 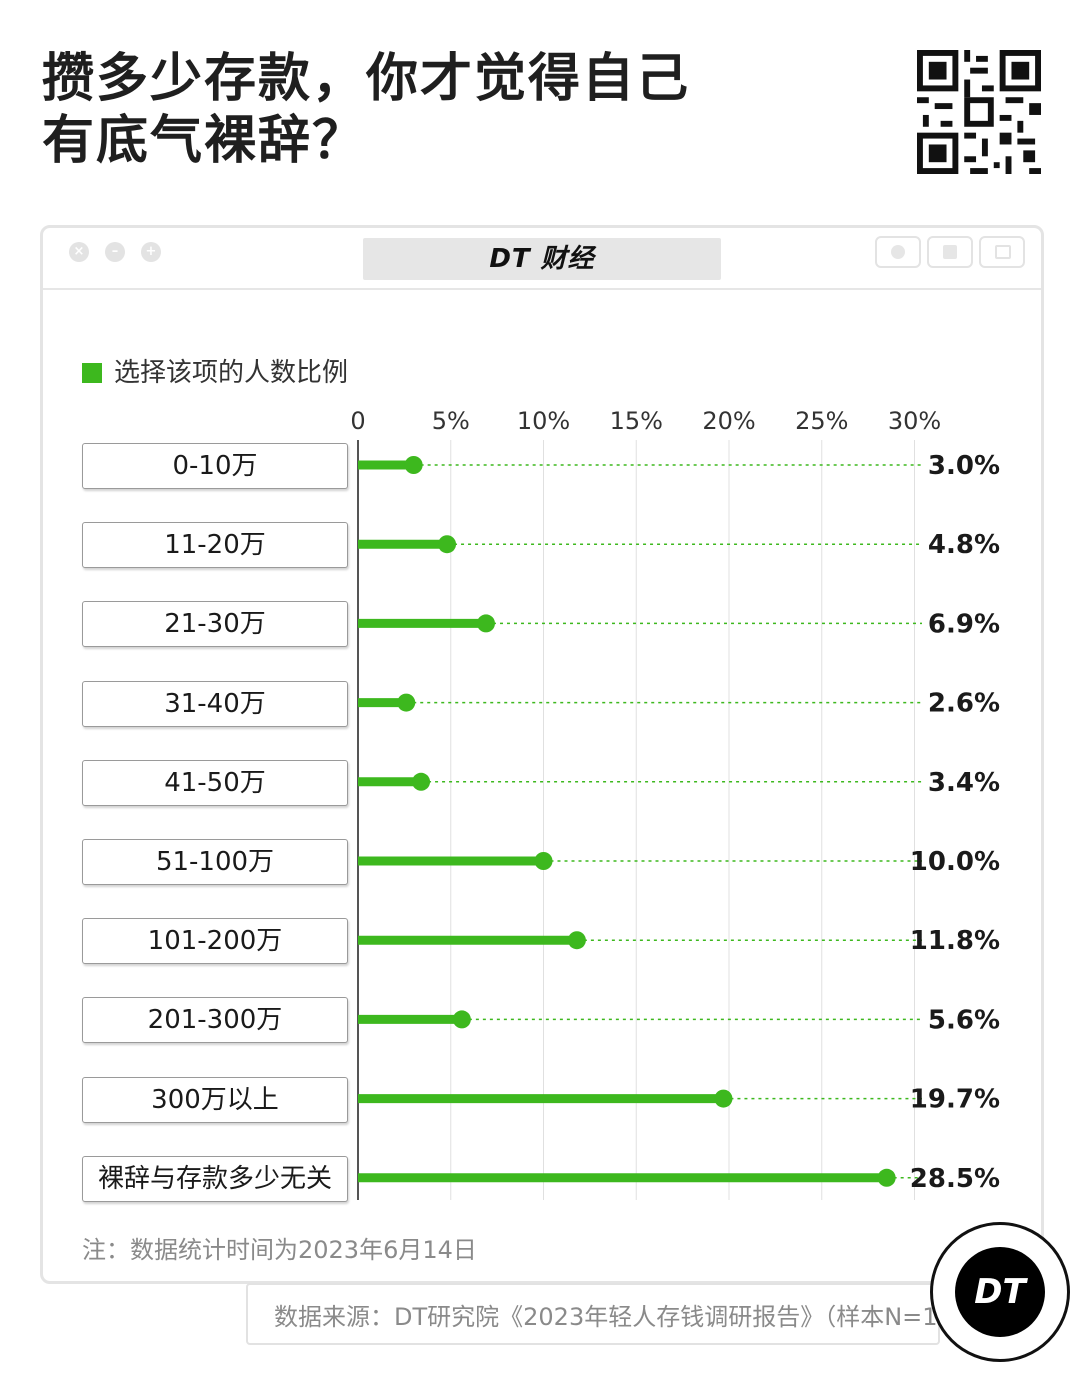 I want to click on legend-label: 选择该项的人数比例, so click(x=231, y=373).